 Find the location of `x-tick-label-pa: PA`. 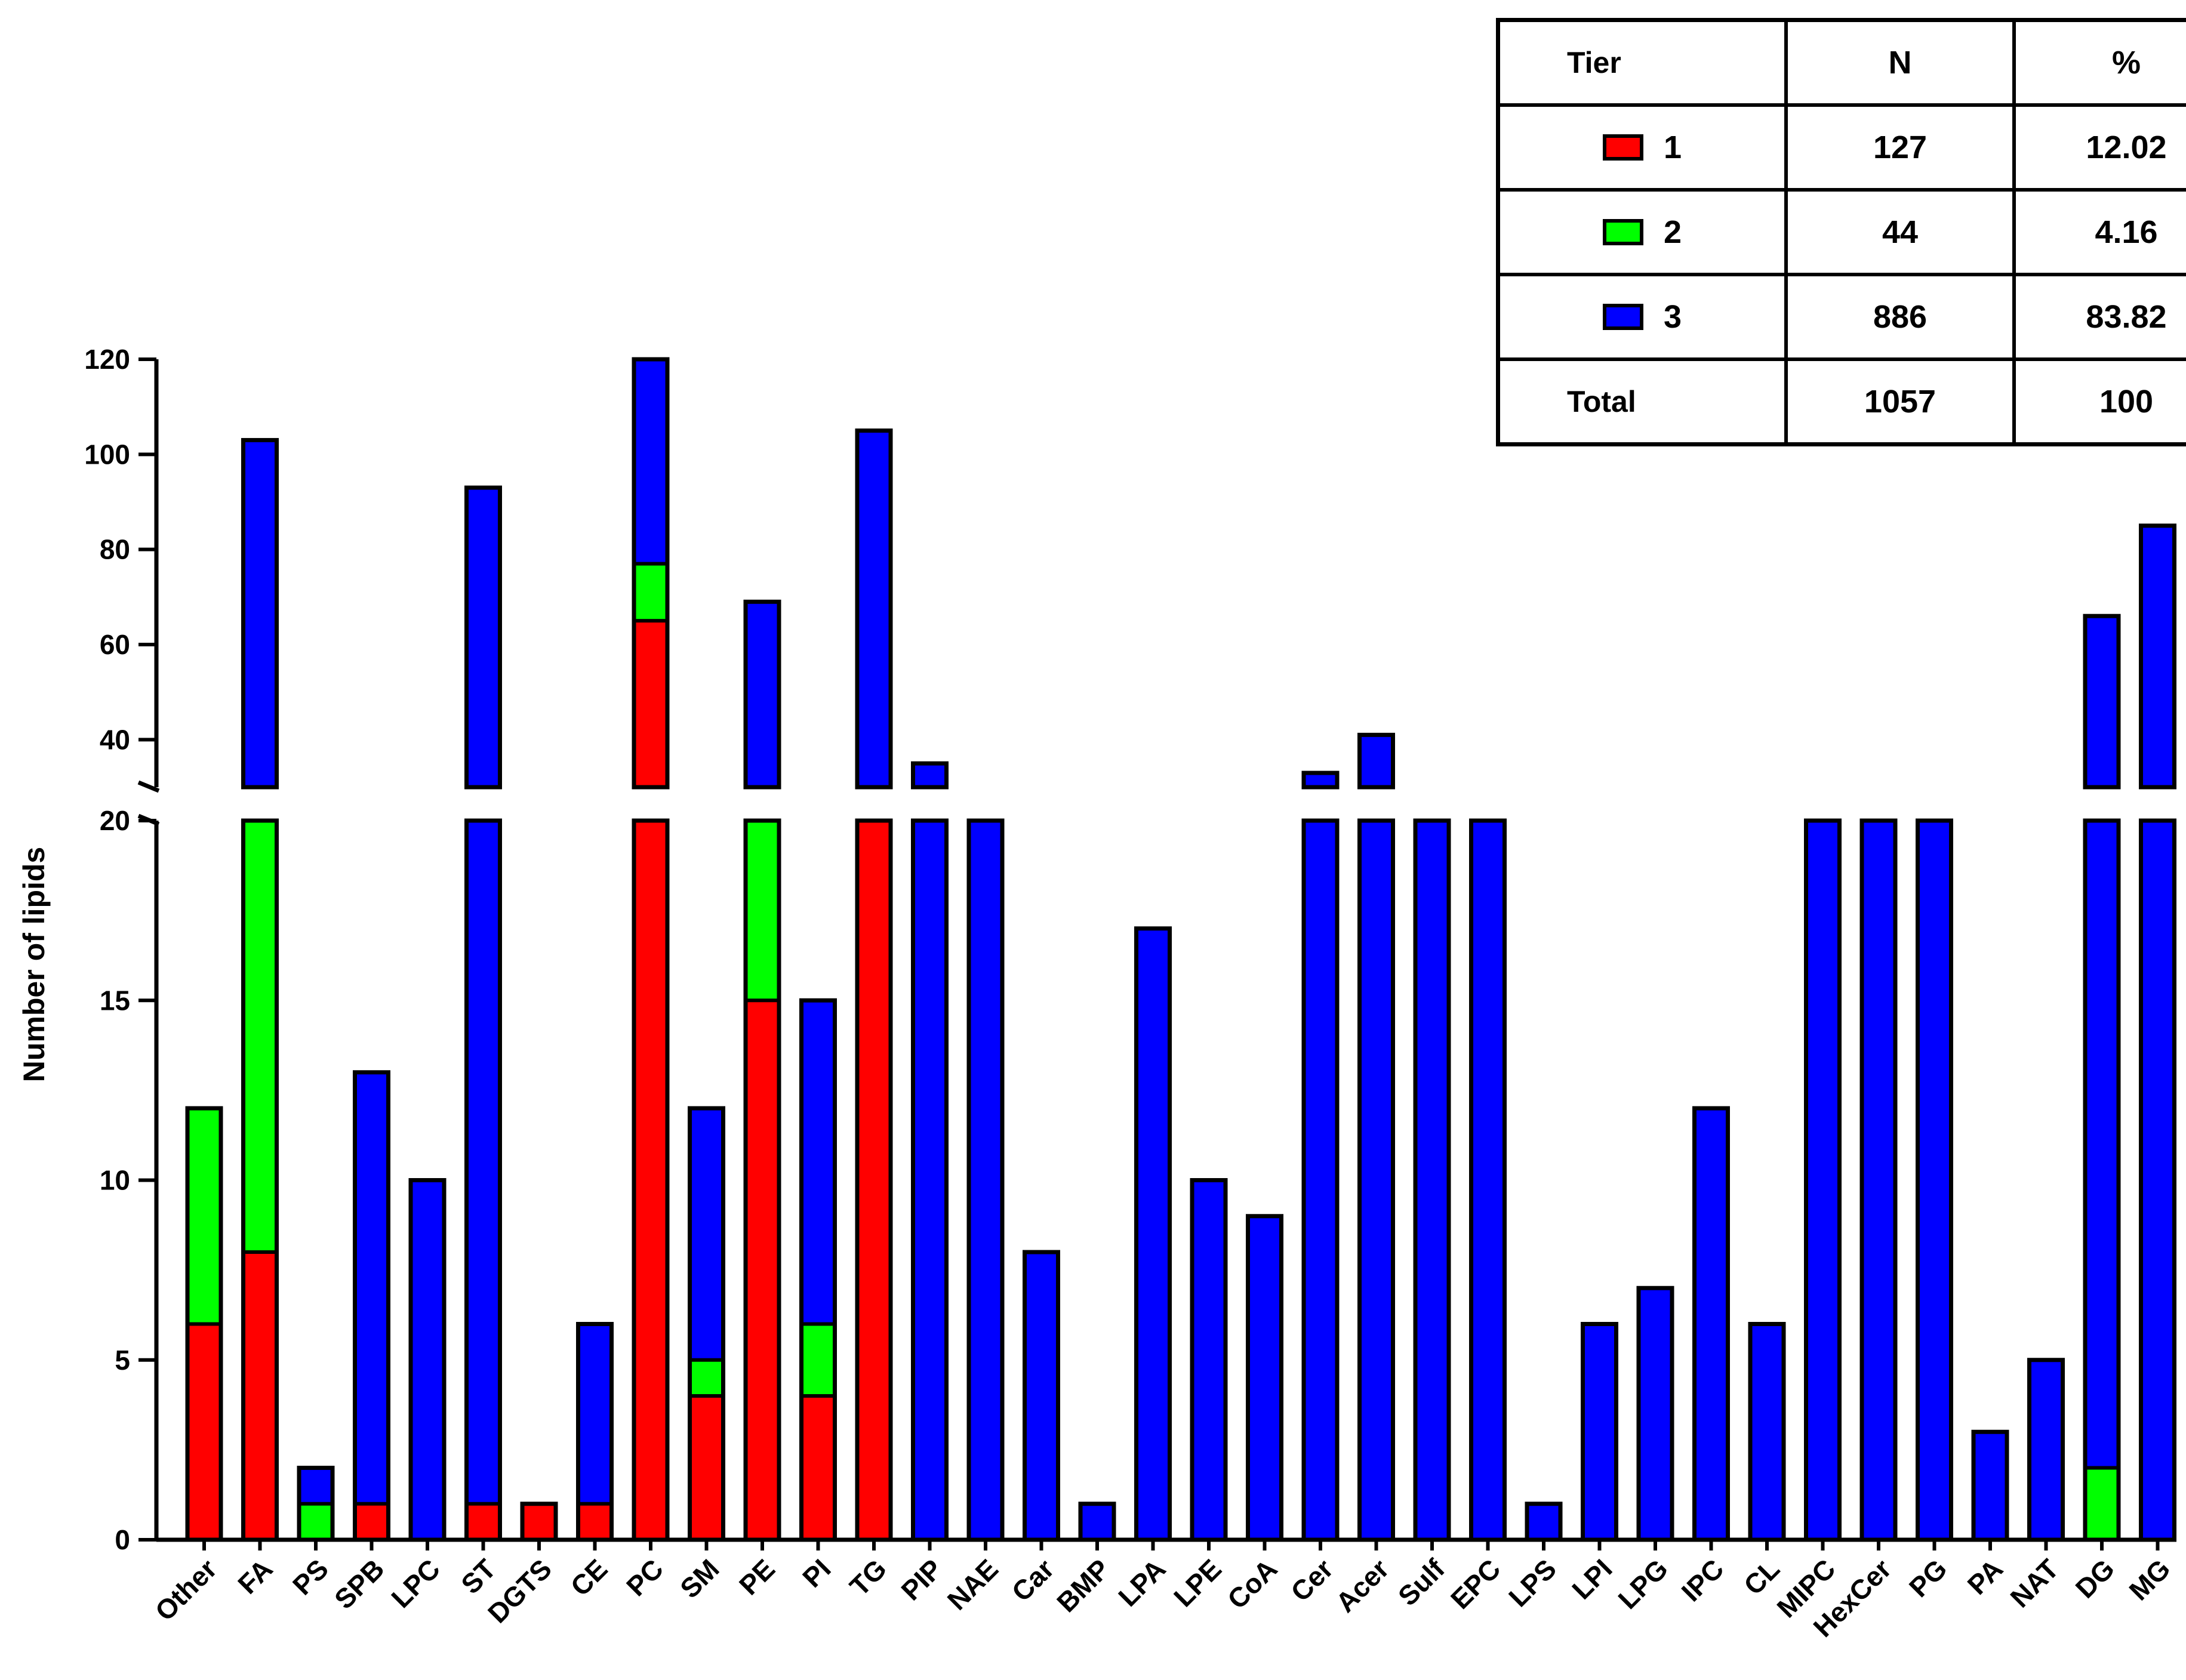

x-tick-label-pa: PA is located at coordinates (1986, 1577).